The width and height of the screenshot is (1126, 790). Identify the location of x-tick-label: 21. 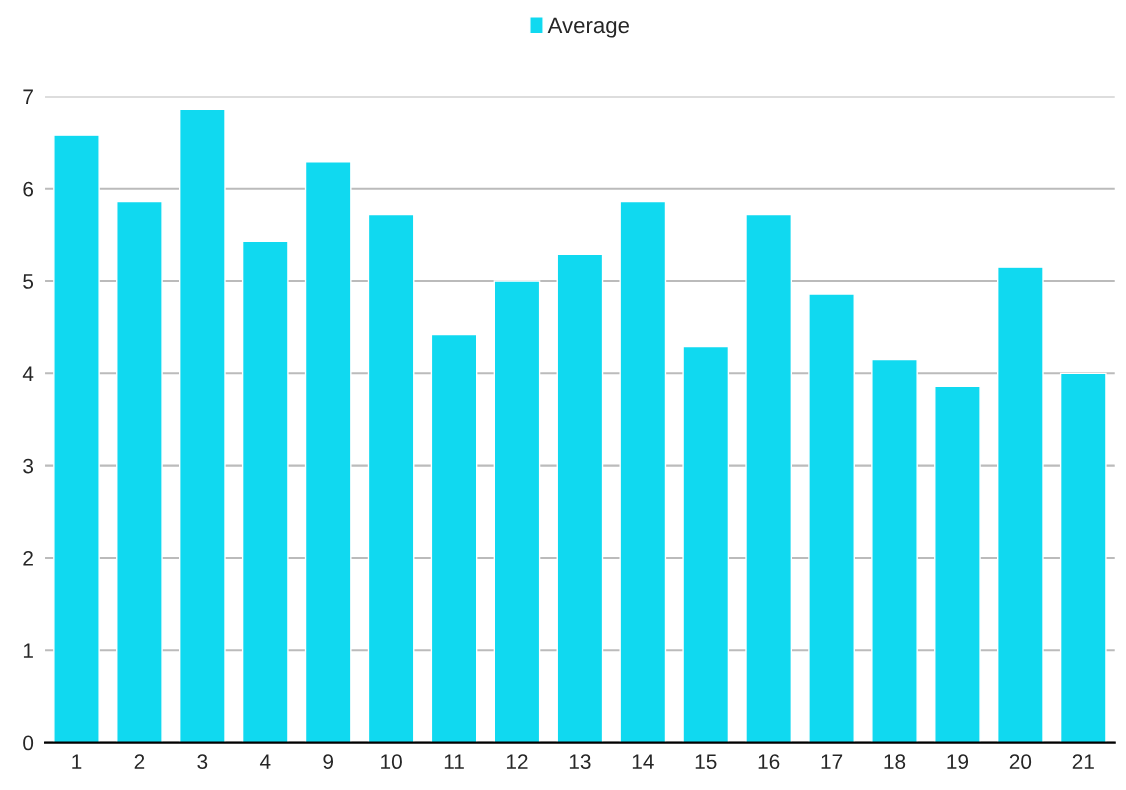
(1083, 761).